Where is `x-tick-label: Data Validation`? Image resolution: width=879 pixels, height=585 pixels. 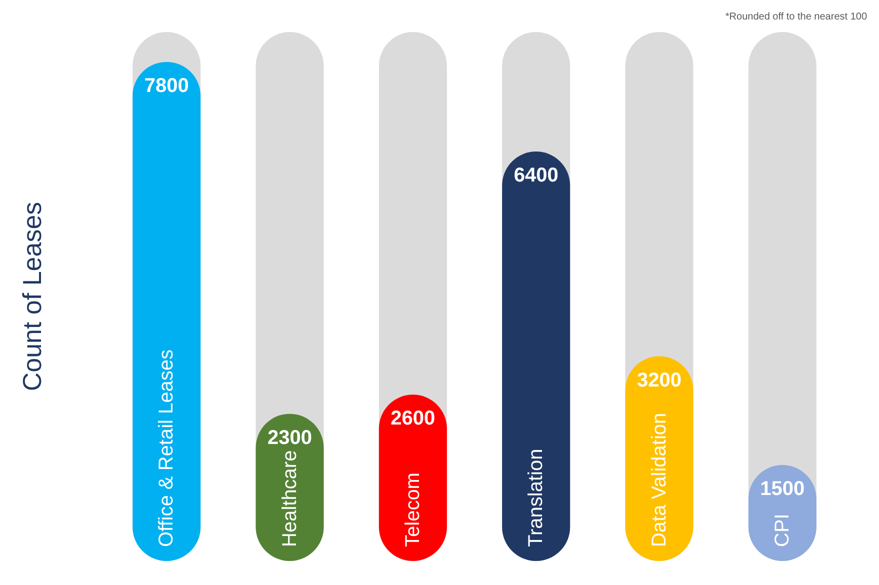
x-tick-label: Data Validation is located at coordinates (659, 479).